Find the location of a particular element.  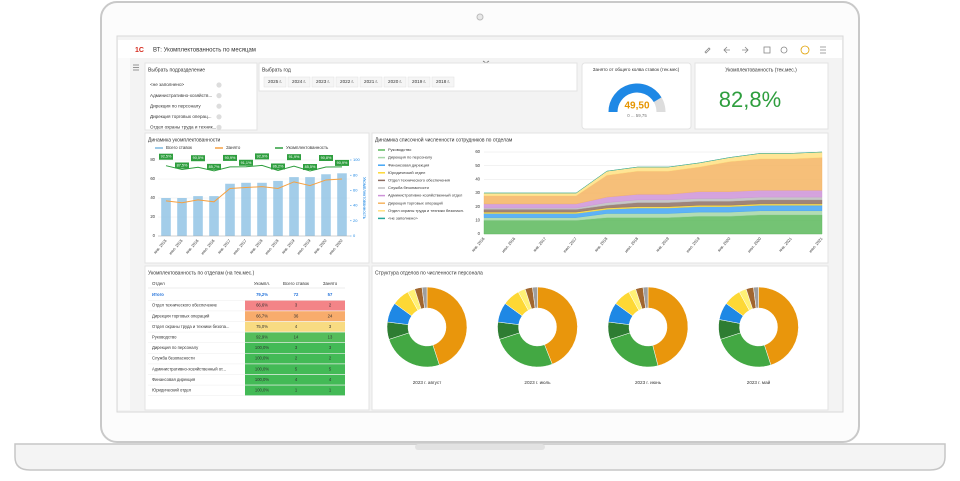

filter-item: Дирекция по персоналу is located at coordinates (175, 105).